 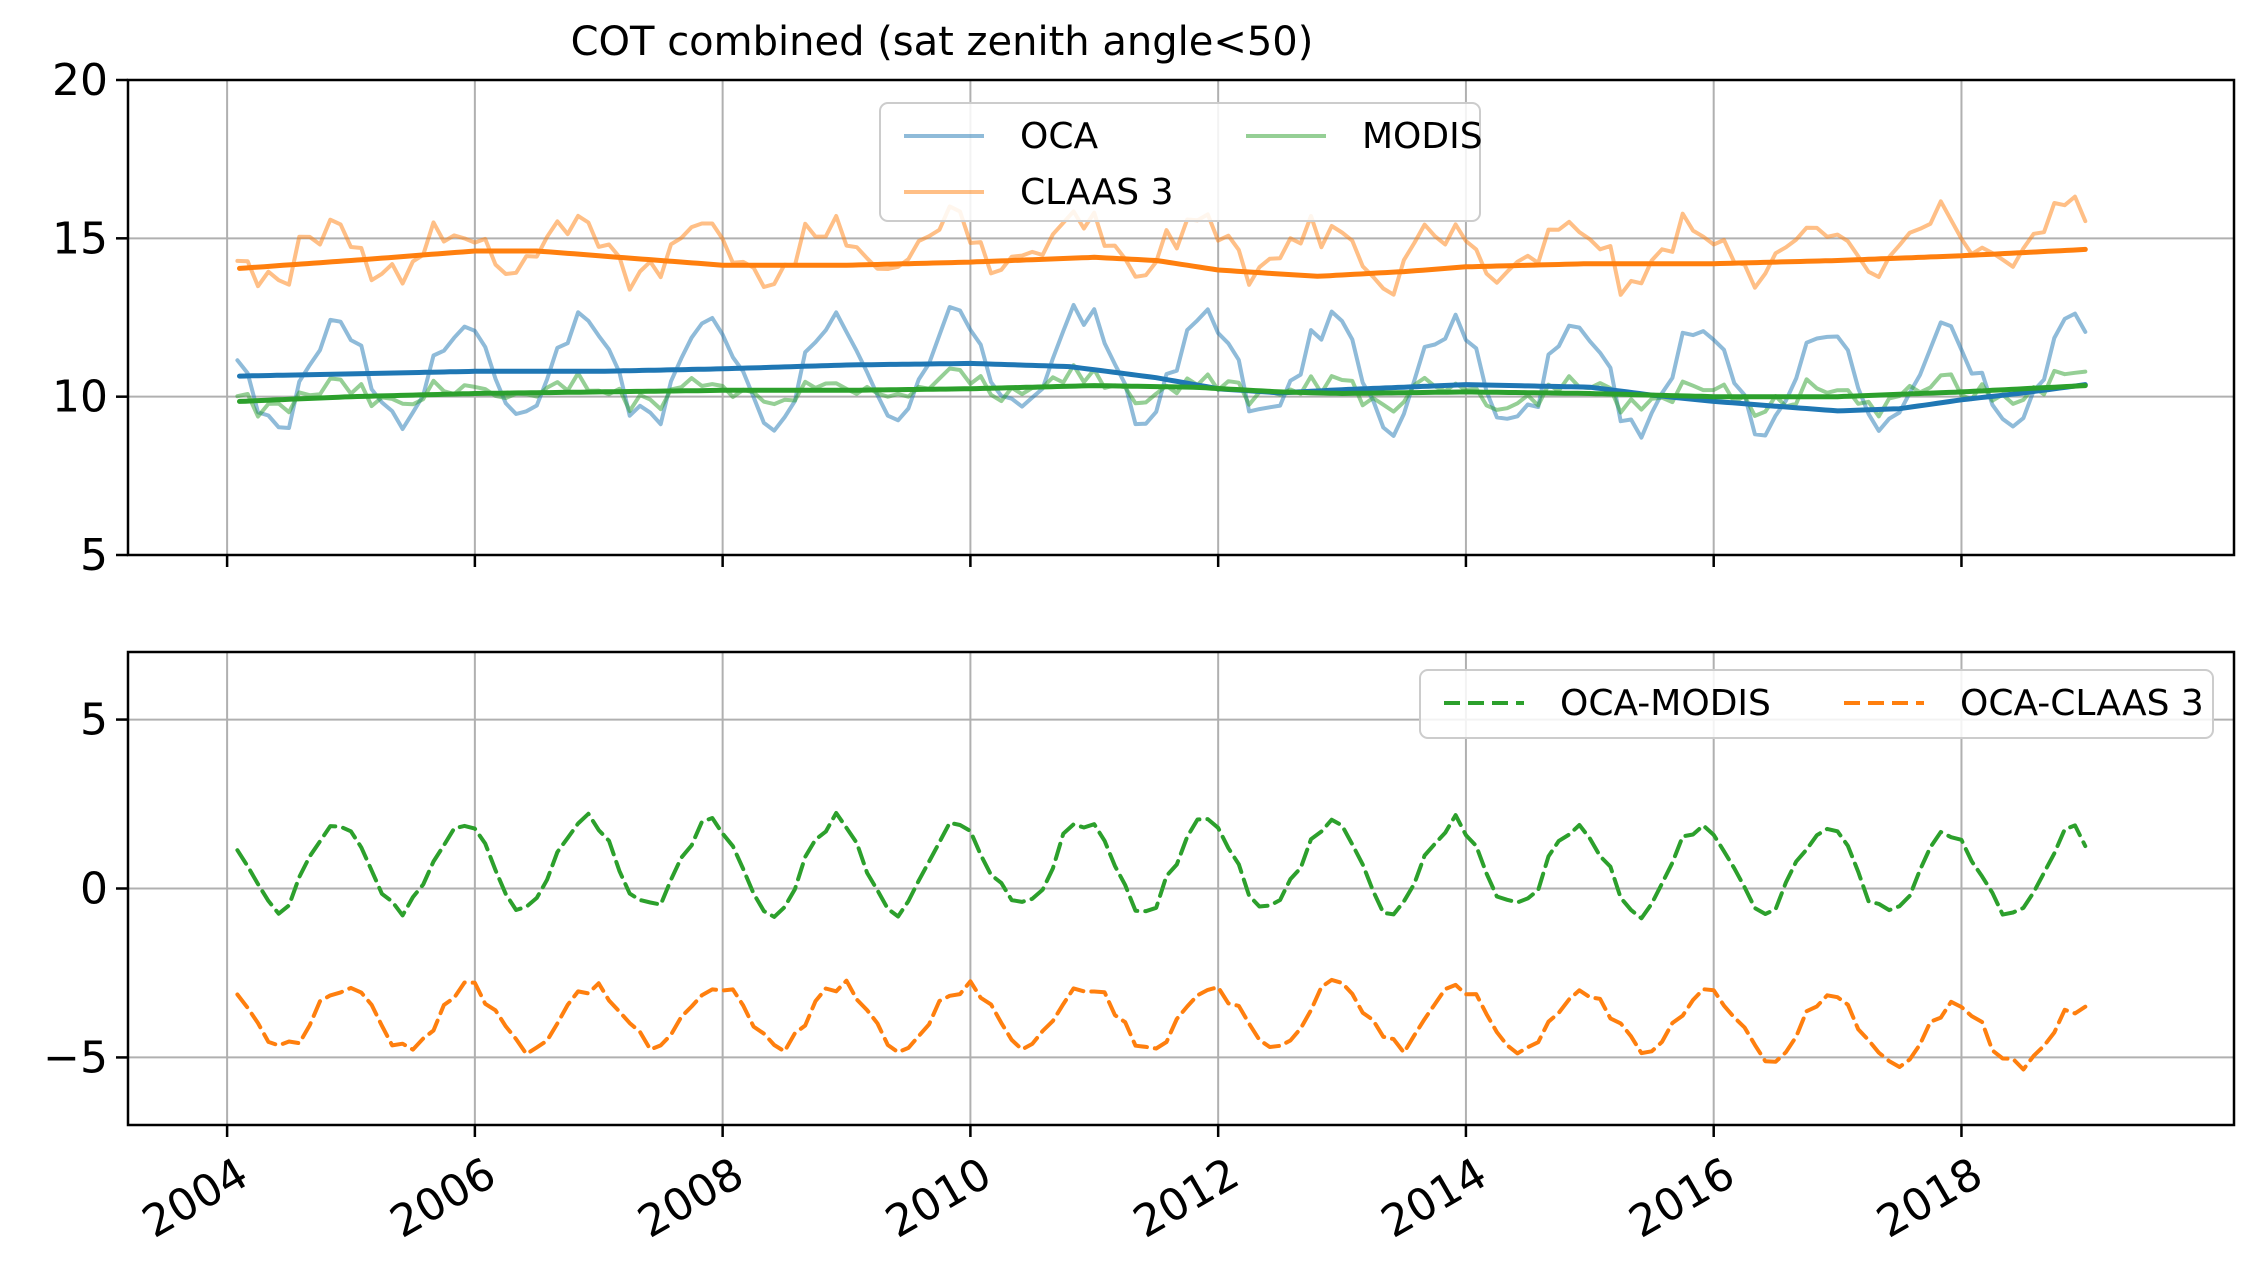 I want to click on bottom-y-tick-label: 0, so click(x=94, y=889).